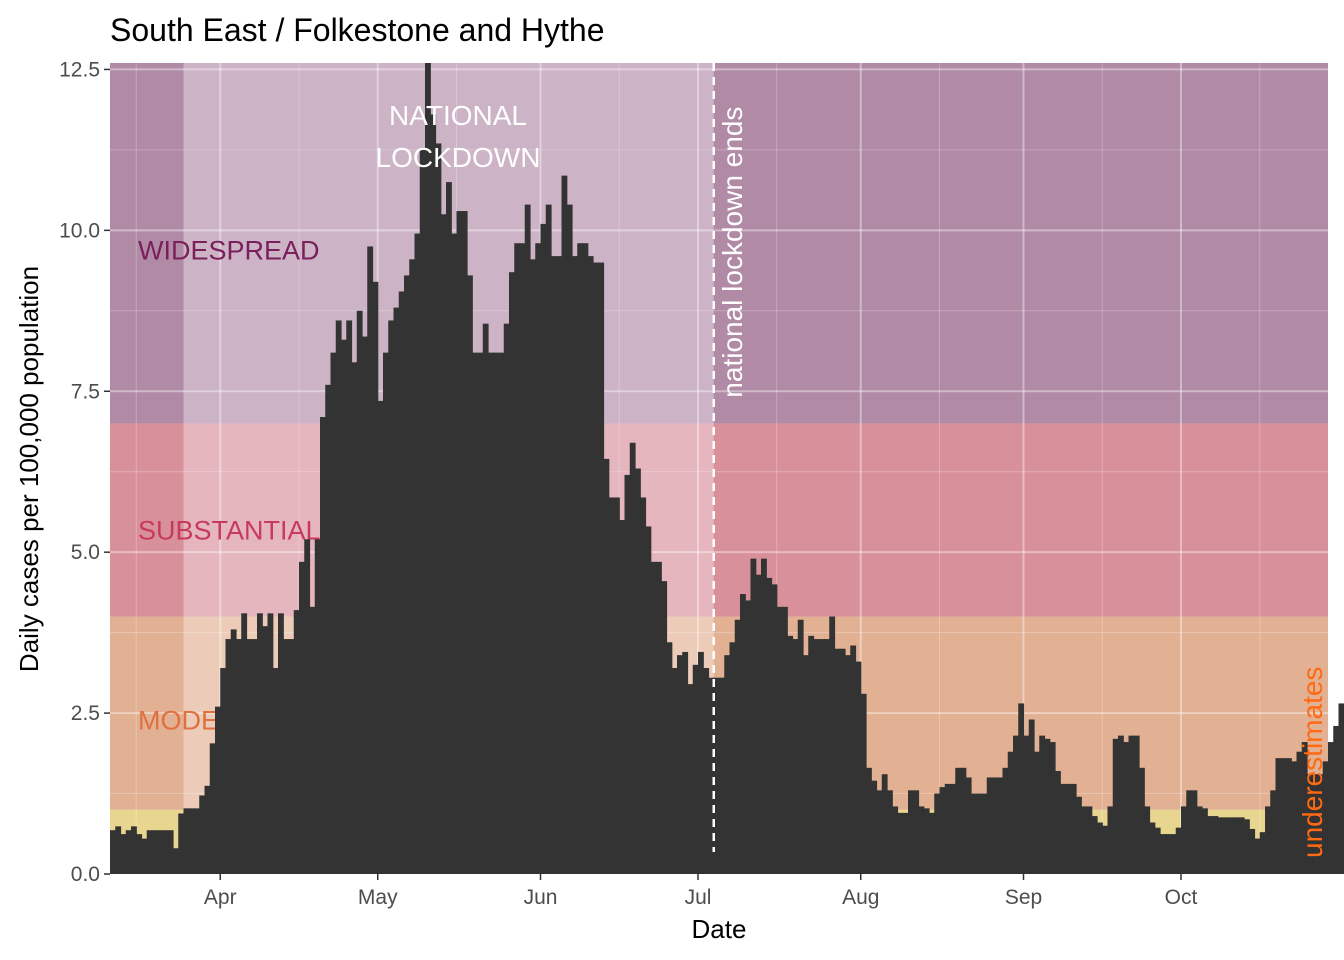 The height and width of the screenshot is (960, 1344). I want to click on x-tick-label: Aug, so click(860, 897).